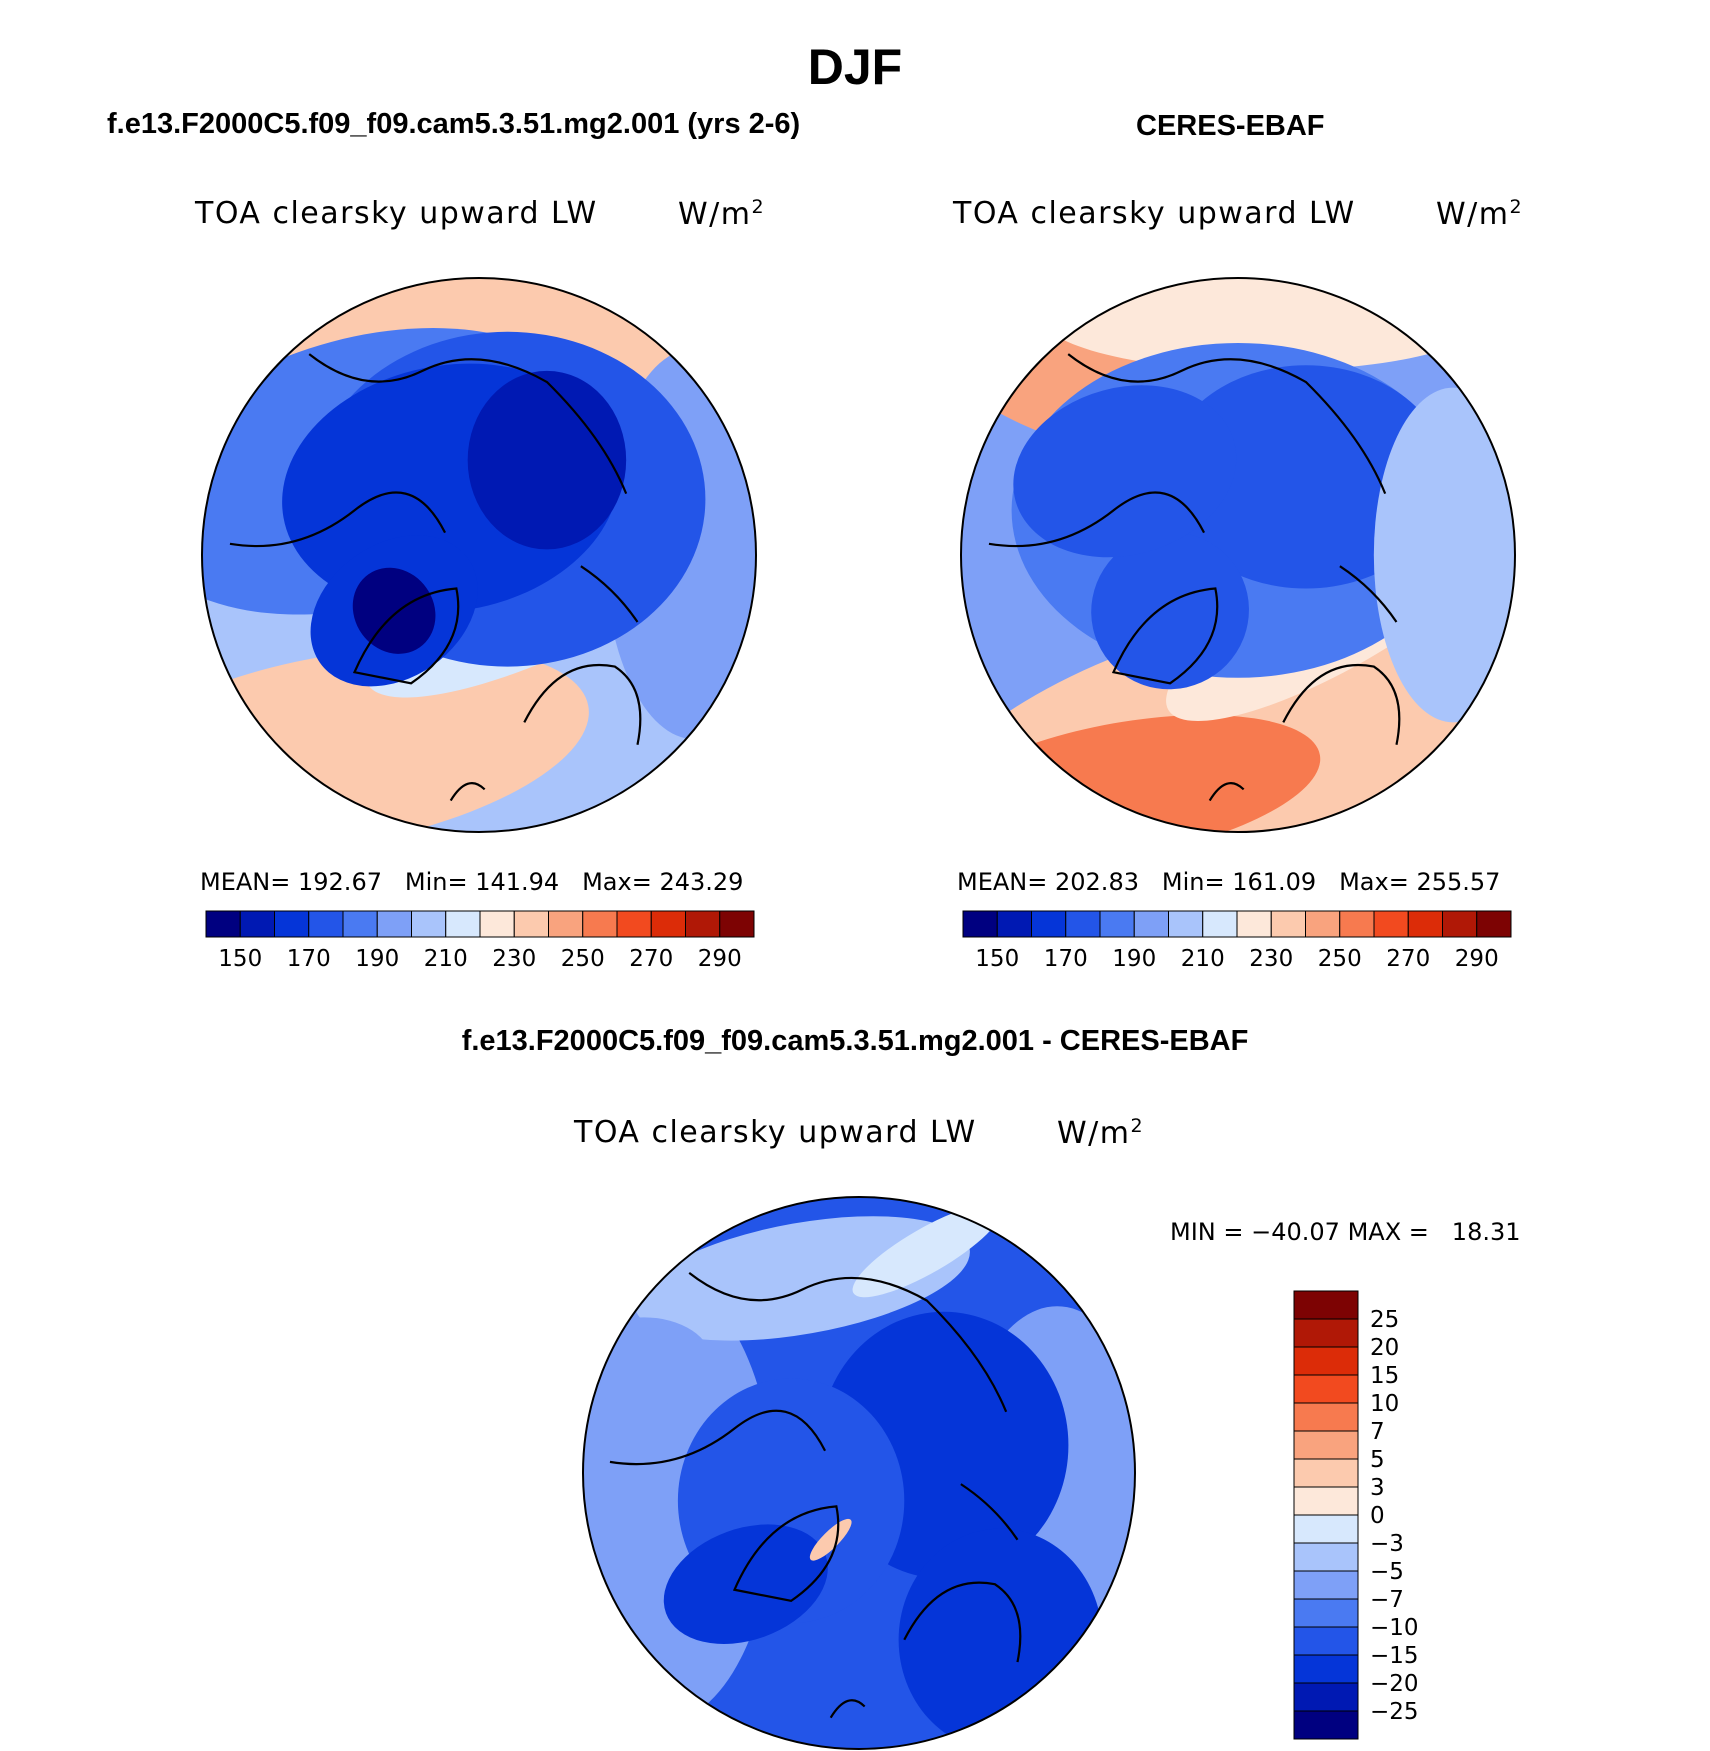 Image resolution: width=1710 pixels, height=1751 pixels. What do you see at coordinates (1340, 959) in the screenshot?
I see `colorbar-tick-label: 250` at bounding box center [1340, 959].